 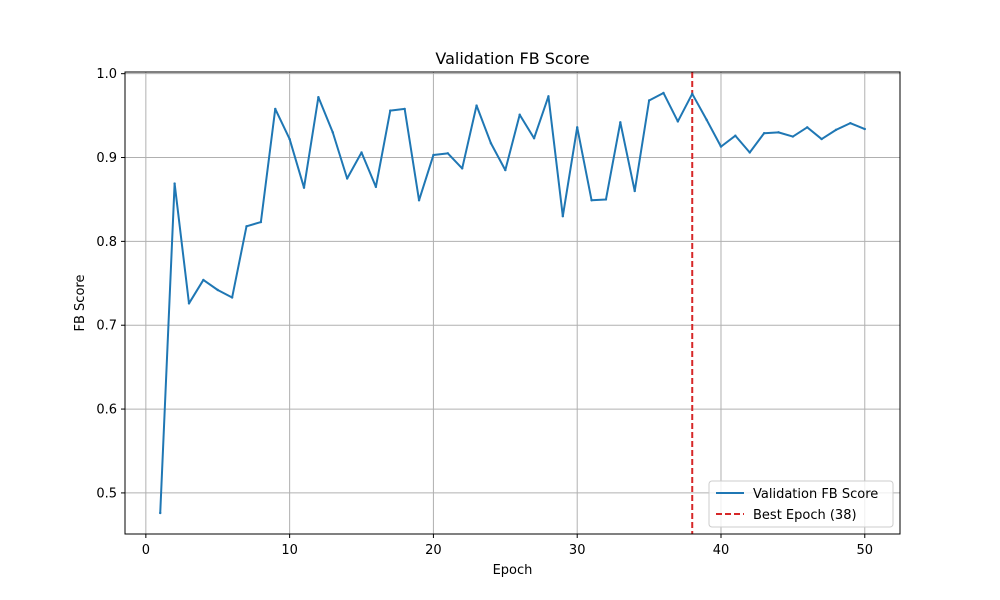 What do you see at coordinates (106, 410) in the screenshot?
I see `y-tick-label: 0.6` at bounding box center [106, 410].